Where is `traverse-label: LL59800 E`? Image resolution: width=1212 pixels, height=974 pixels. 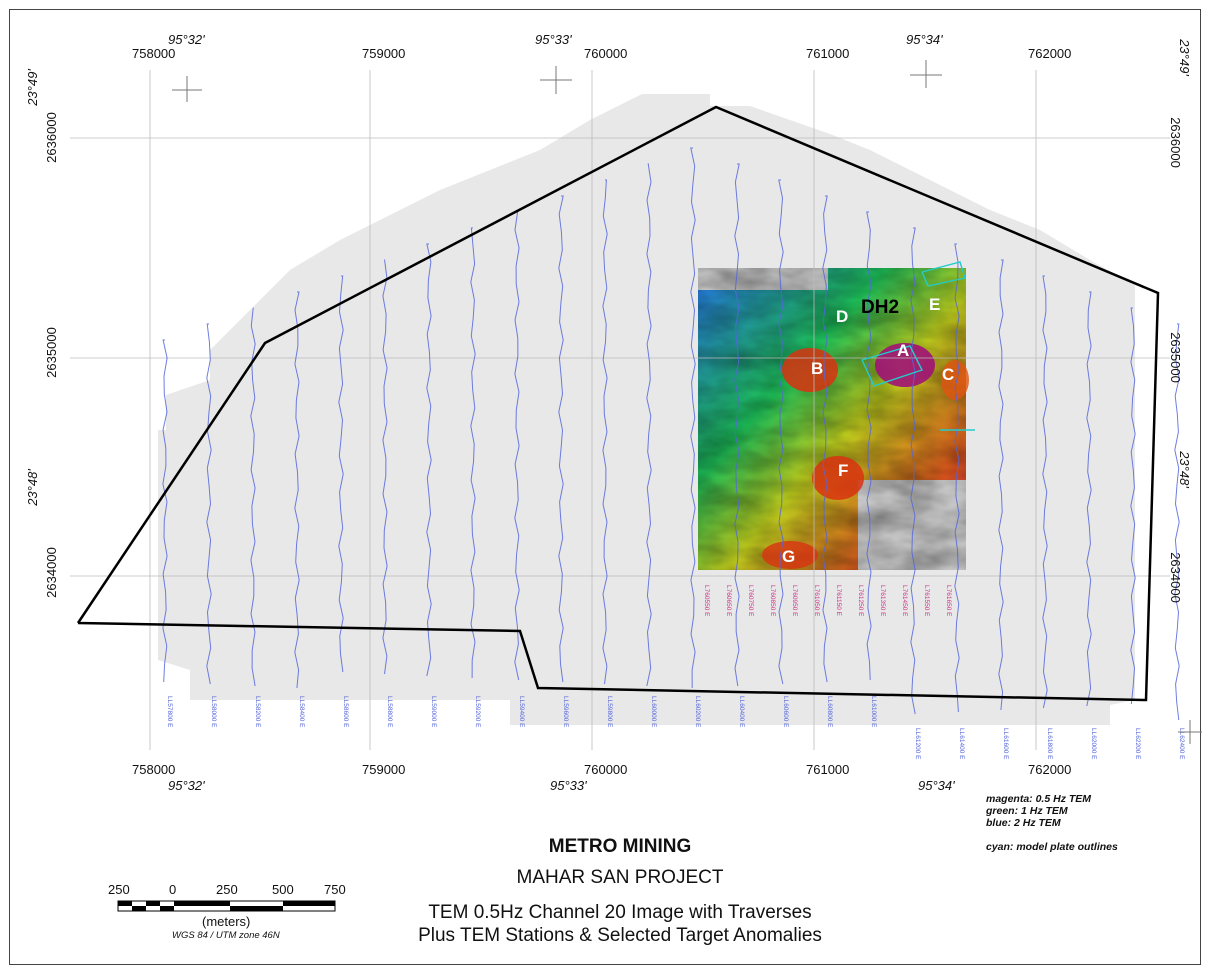 traverse-label: LL59800 E is located at coordinates (609, 712).